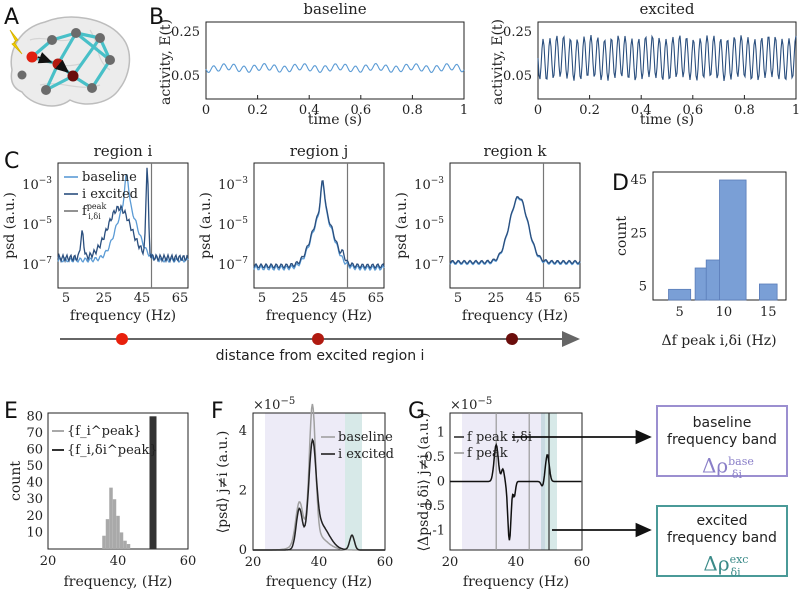 This screenshot has width=800, height=593. What do you see at coordinates (360, 110) in the screenshot?
I see `panel-b-baseline-xtick: 0.6` at bounding box center [360, 110].